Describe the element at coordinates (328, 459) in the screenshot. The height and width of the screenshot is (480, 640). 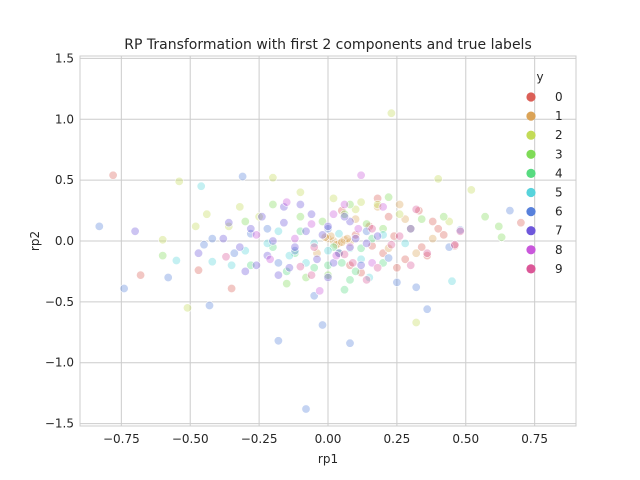
I see `x-axis-label: rp1` at that location.